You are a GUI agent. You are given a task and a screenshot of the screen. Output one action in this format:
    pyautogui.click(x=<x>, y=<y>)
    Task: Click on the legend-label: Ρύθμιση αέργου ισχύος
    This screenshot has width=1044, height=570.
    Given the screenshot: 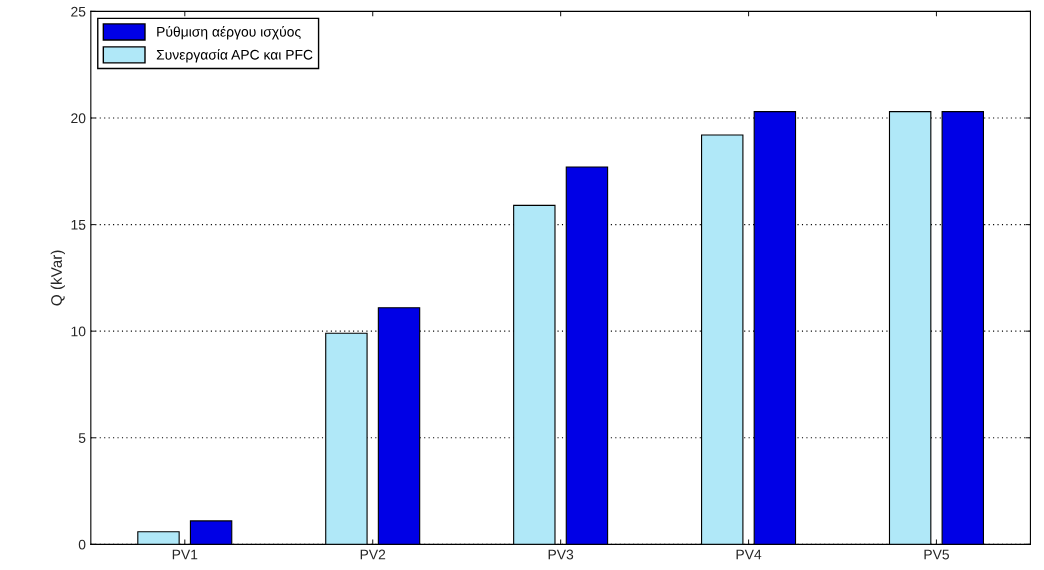 What is the action you would take?
    pyautogui.click(x=229, y=33)
    